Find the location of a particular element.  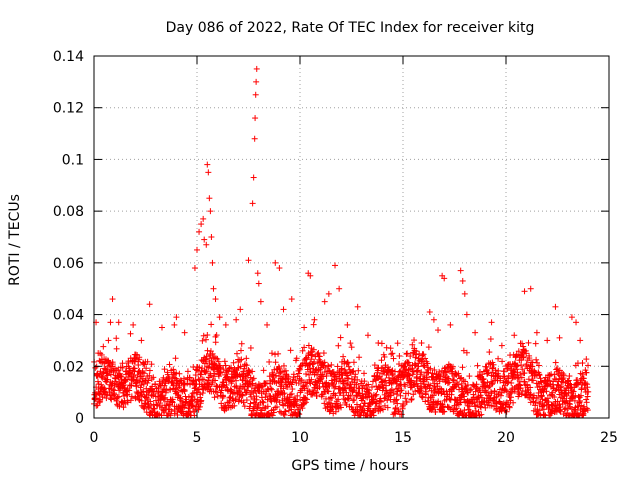

y-tick-label: 0.1 is located at coordinates (73, 160).